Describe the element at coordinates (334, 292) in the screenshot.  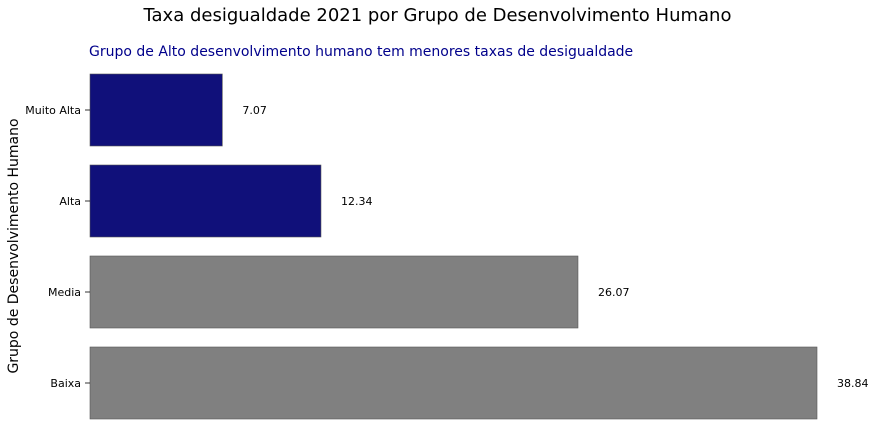
I see `bar-media` at that location.